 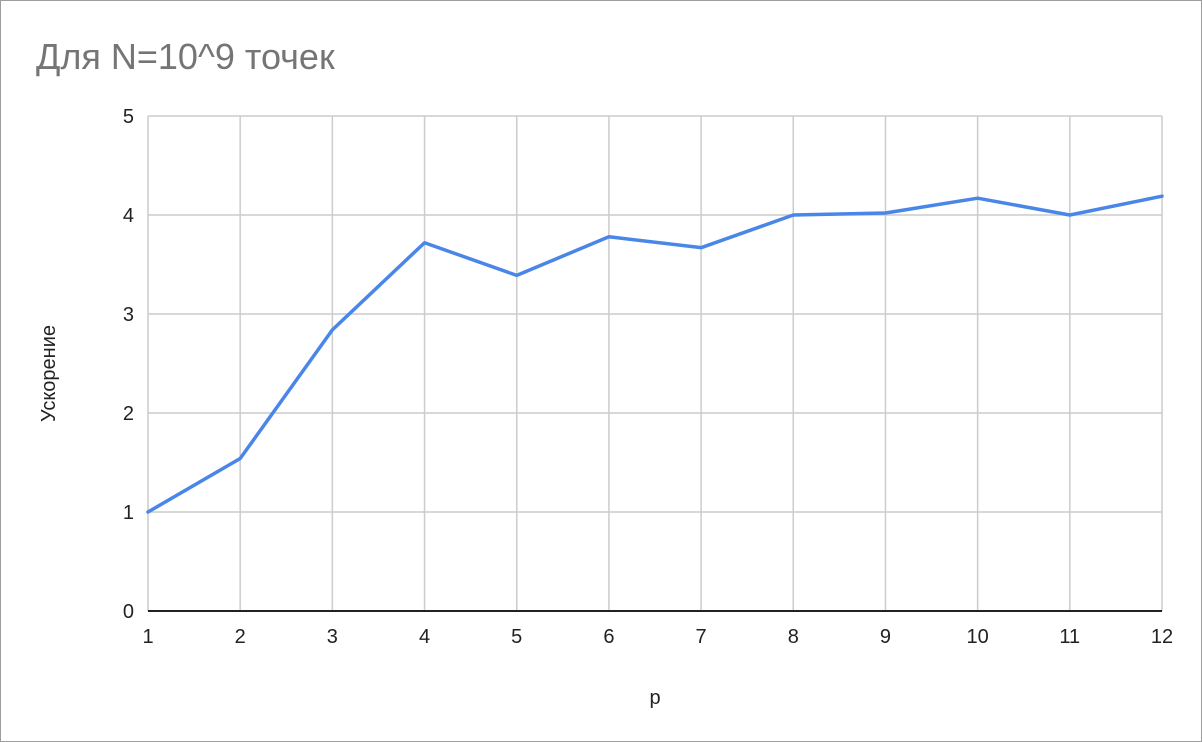 I want to click on y-tick-label: 5, so click(x=128, y=117).